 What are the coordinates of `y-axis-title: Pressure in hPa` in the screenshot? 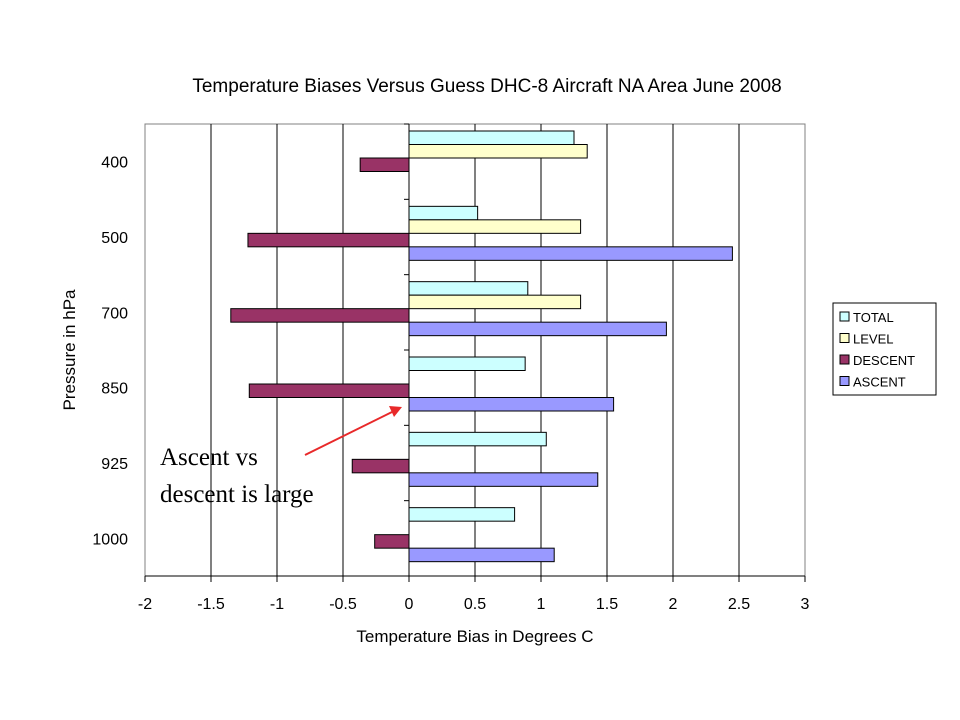 It's located at (69, 349).